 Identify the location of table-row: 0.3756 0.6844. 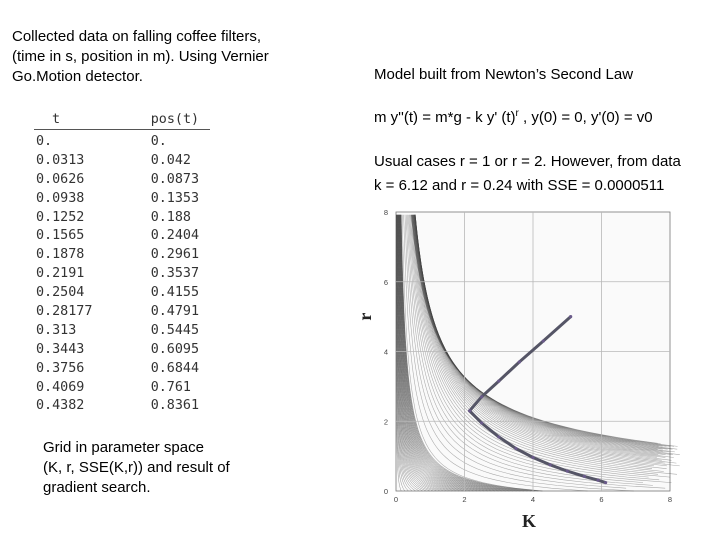
(122, 369).